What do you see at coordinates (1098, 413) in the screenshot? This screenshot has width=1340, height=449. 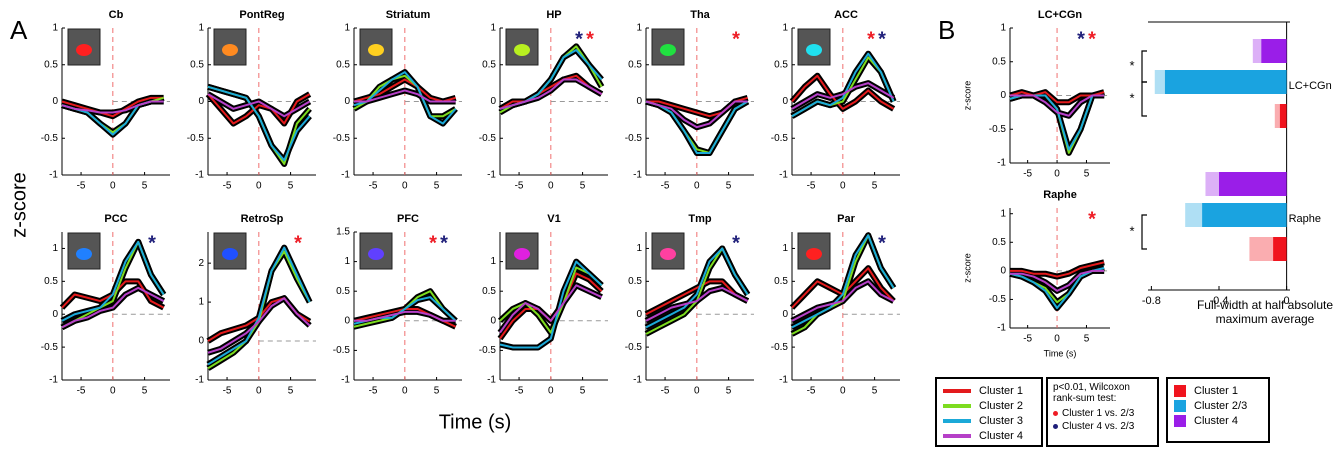 I see `stats-label: Cluster 1 vs. 2/3` at bounding box center [1098, 413].